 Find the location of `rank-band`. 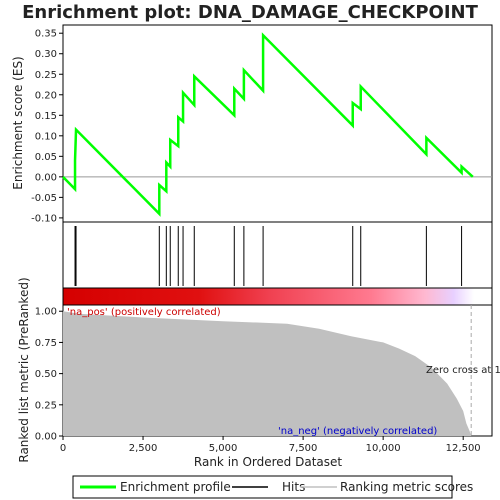

rank-band is located at coordinates (268, 296).